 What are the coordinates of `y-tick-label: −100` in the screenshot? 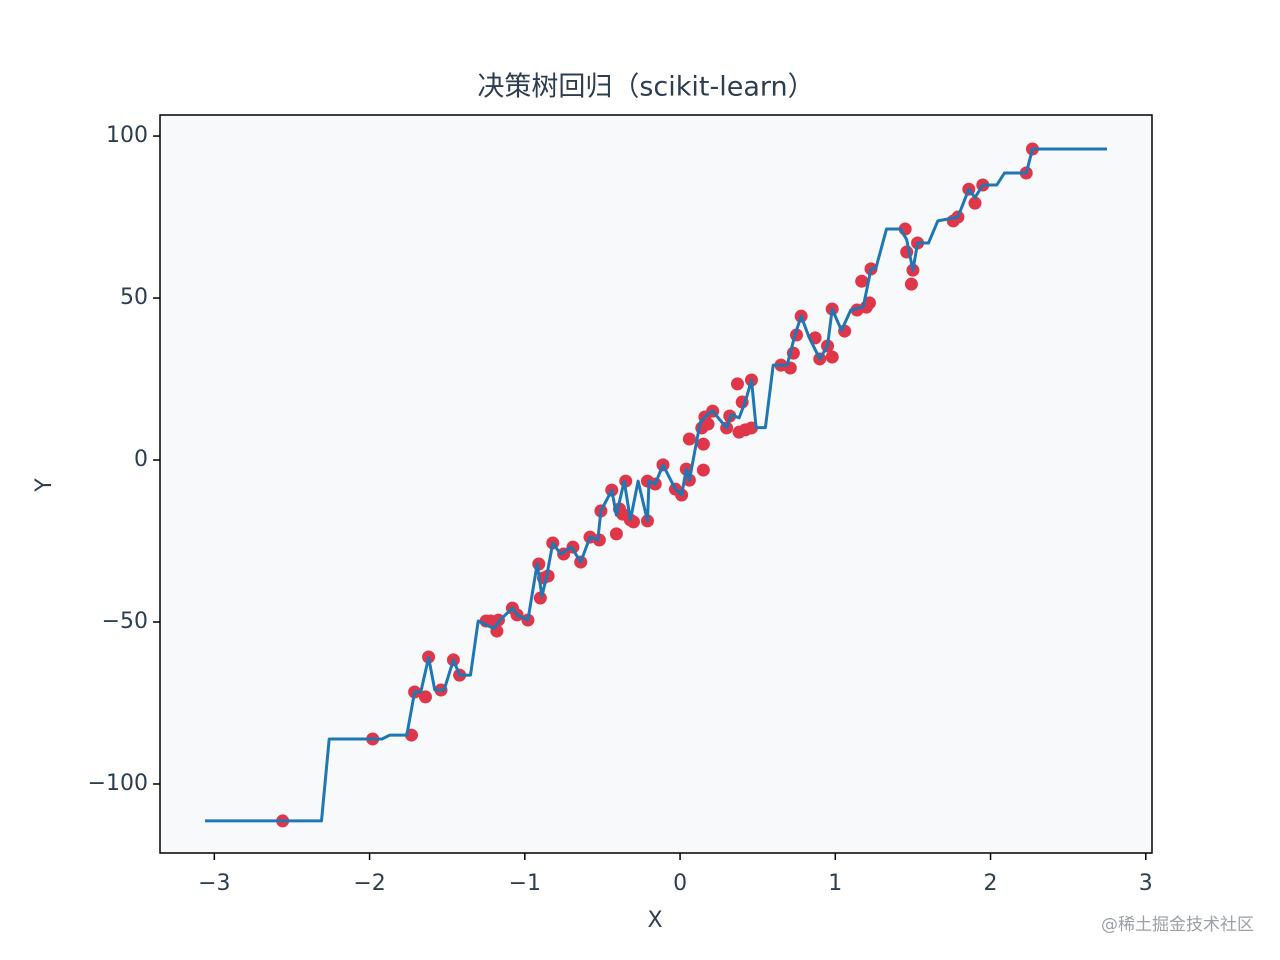 It's located at (118, 783).